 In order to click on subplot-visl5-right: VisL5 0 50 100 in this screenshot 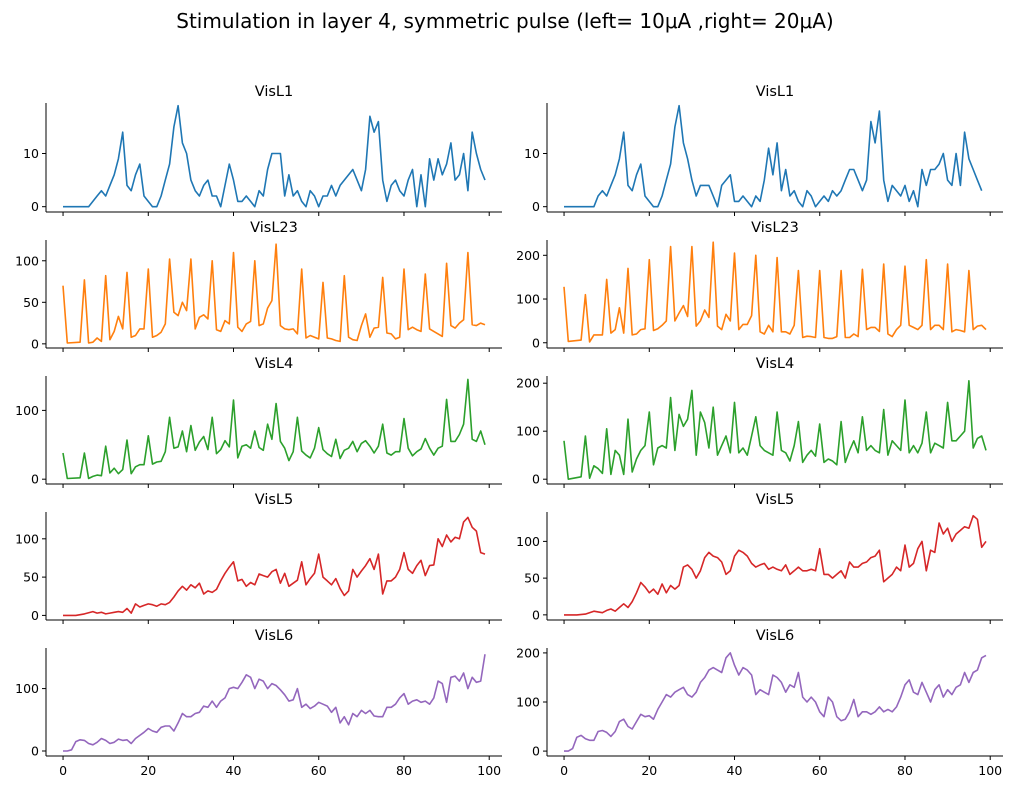, I will do `click(759, 558)`.